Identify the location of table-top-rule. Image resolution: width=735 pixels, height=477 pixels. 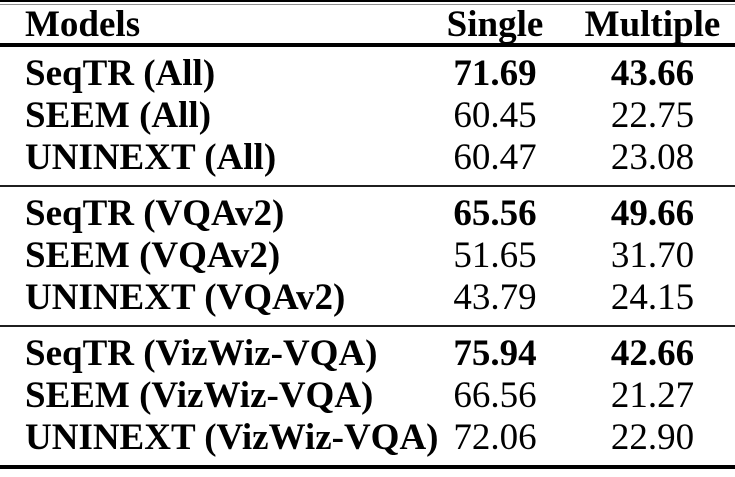
(367, 1).